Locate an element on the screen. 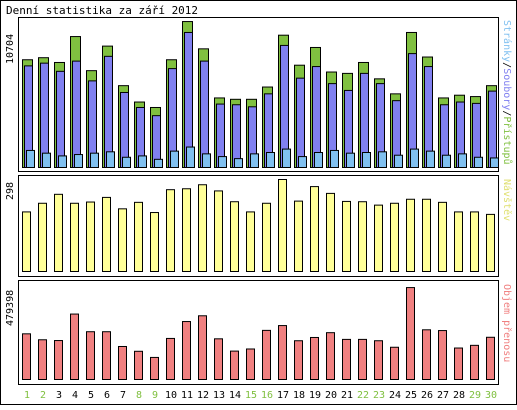  day-label-19: 19 is located at coordinates (315, 395).